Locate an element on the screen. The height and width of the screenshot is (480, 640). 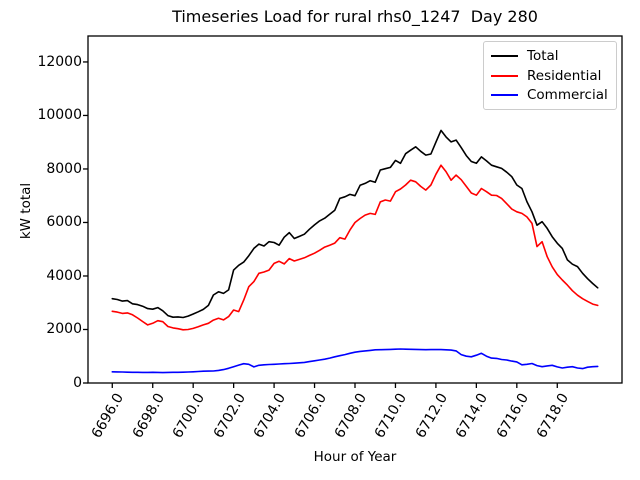
legend-label: Total is located at coordinates (543, 55).